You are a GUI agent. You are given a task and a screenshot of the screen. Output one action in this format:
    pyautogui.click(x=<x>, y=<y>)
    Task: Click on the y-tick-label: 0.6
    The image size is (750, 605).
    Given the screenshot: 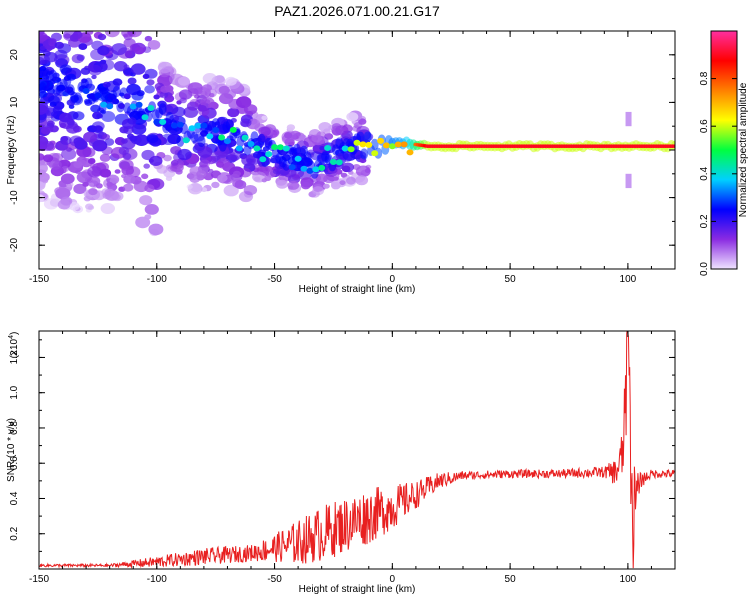 What is the action you would take?
    pyautogui.click(x=14, y=463)
    